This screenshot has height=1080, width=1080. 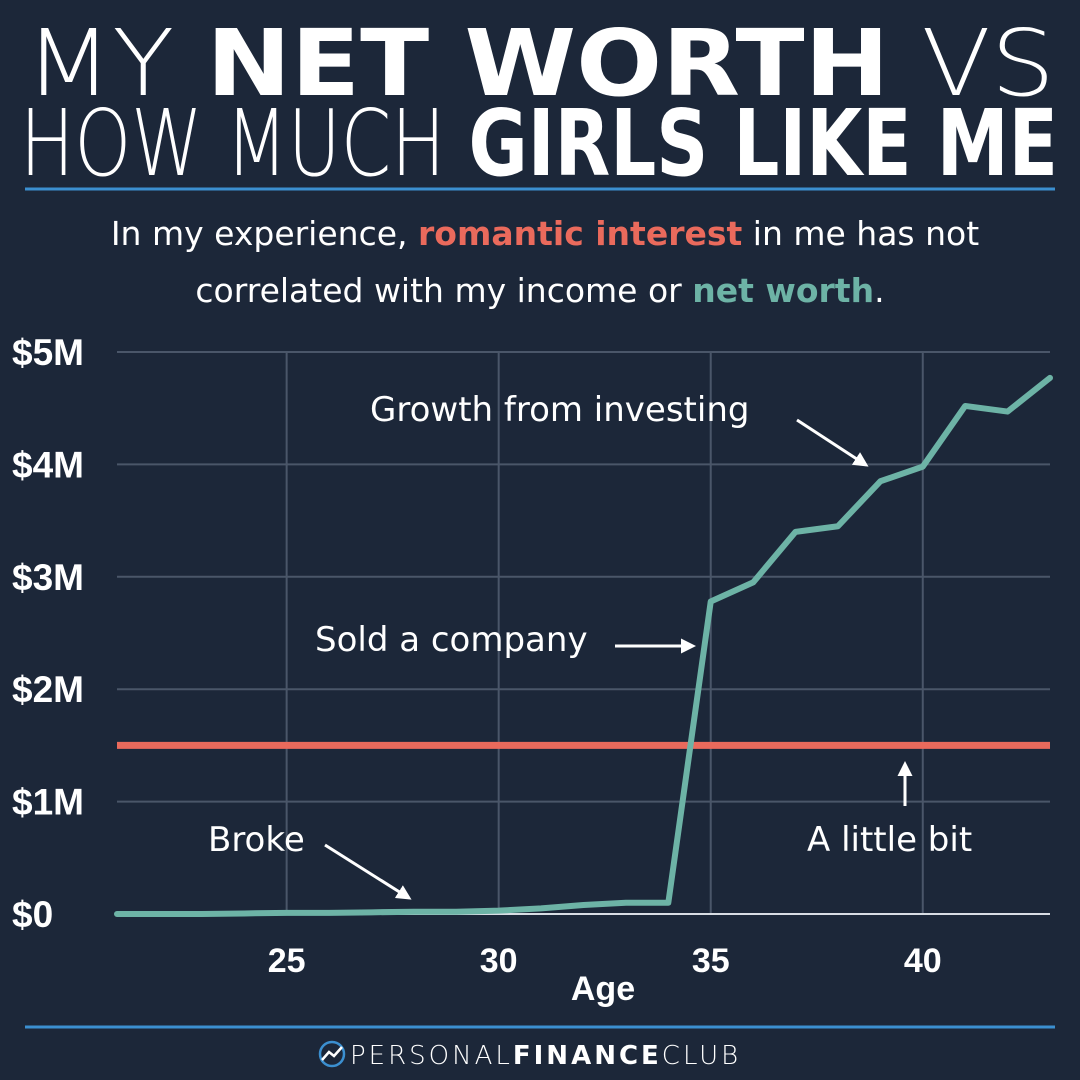 What do you see at coordinates (889, 840) in the screenshot?
I see `annotation: A little bit` at bounding box center [889, 840].